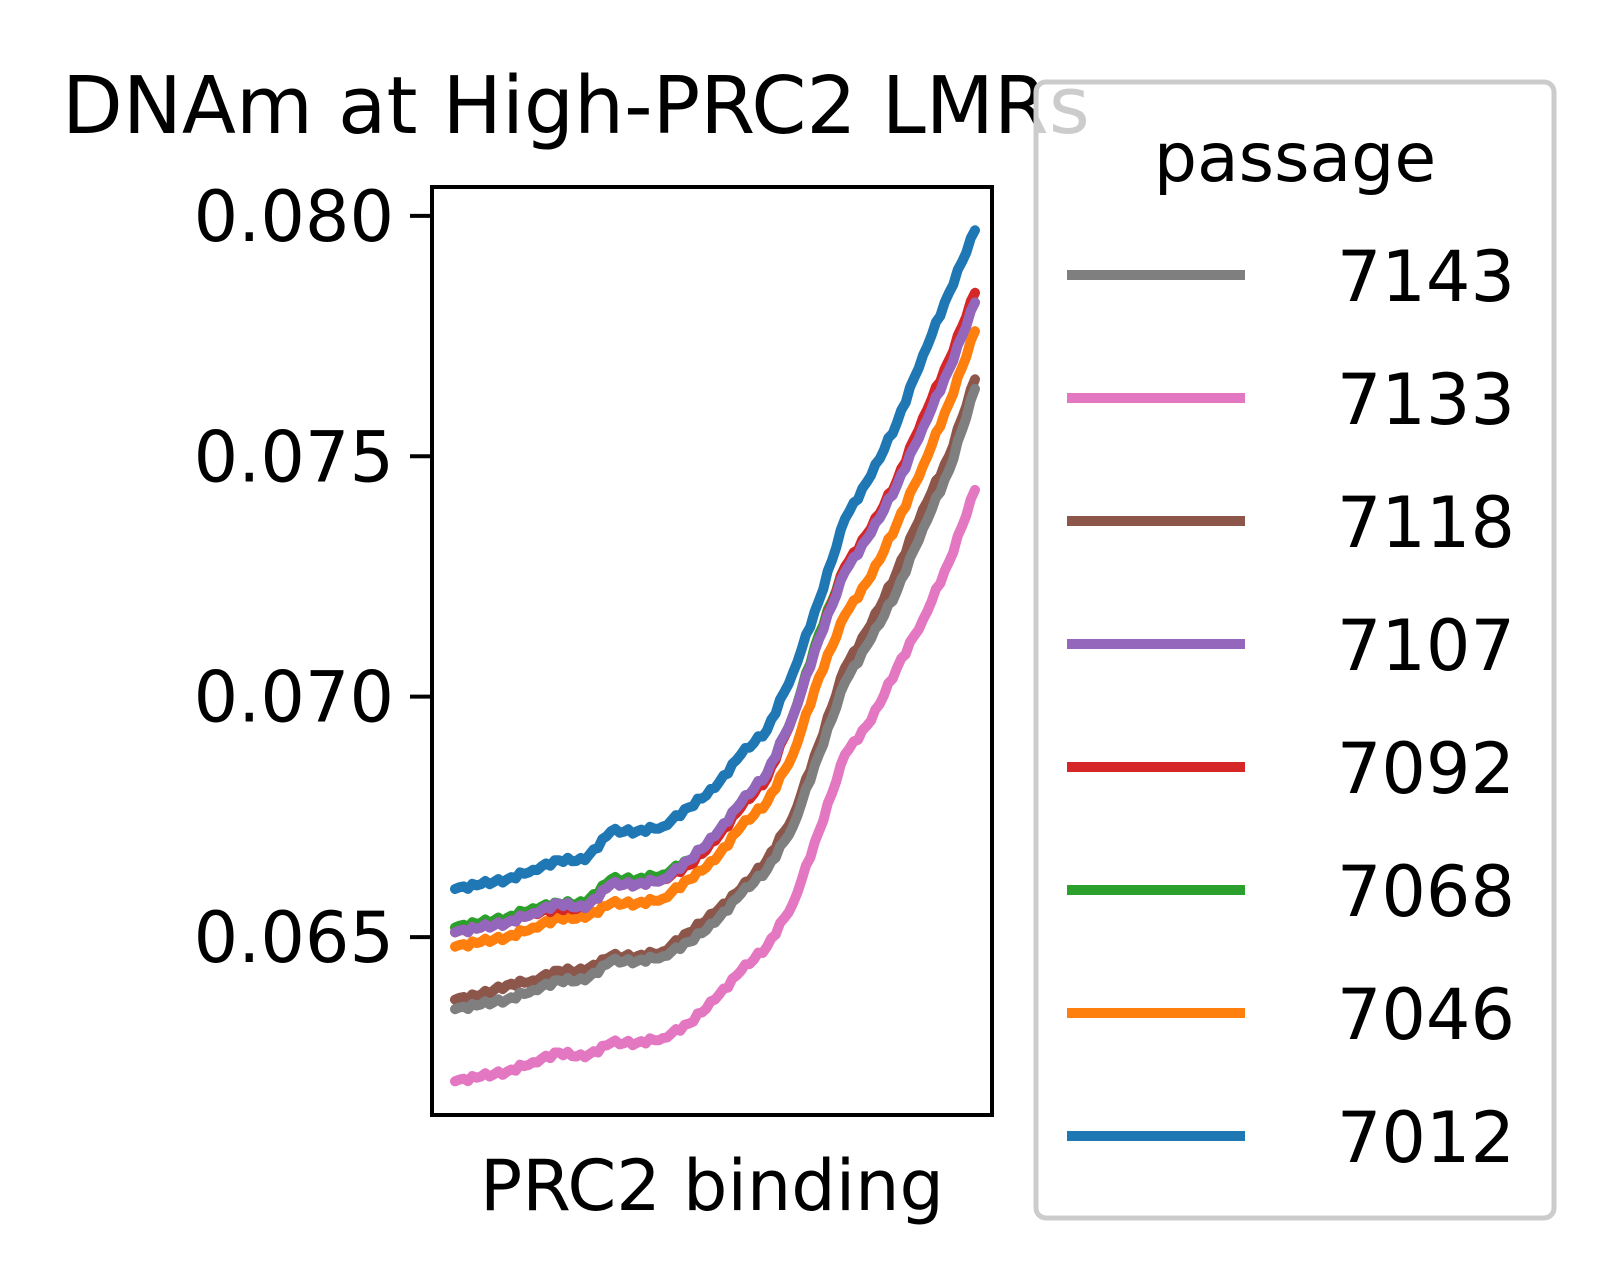 This screenshot has height=1284, width=1603. I want to click on y-axis: 0.065 0.070 0.075 0.080, so click(313, 577).